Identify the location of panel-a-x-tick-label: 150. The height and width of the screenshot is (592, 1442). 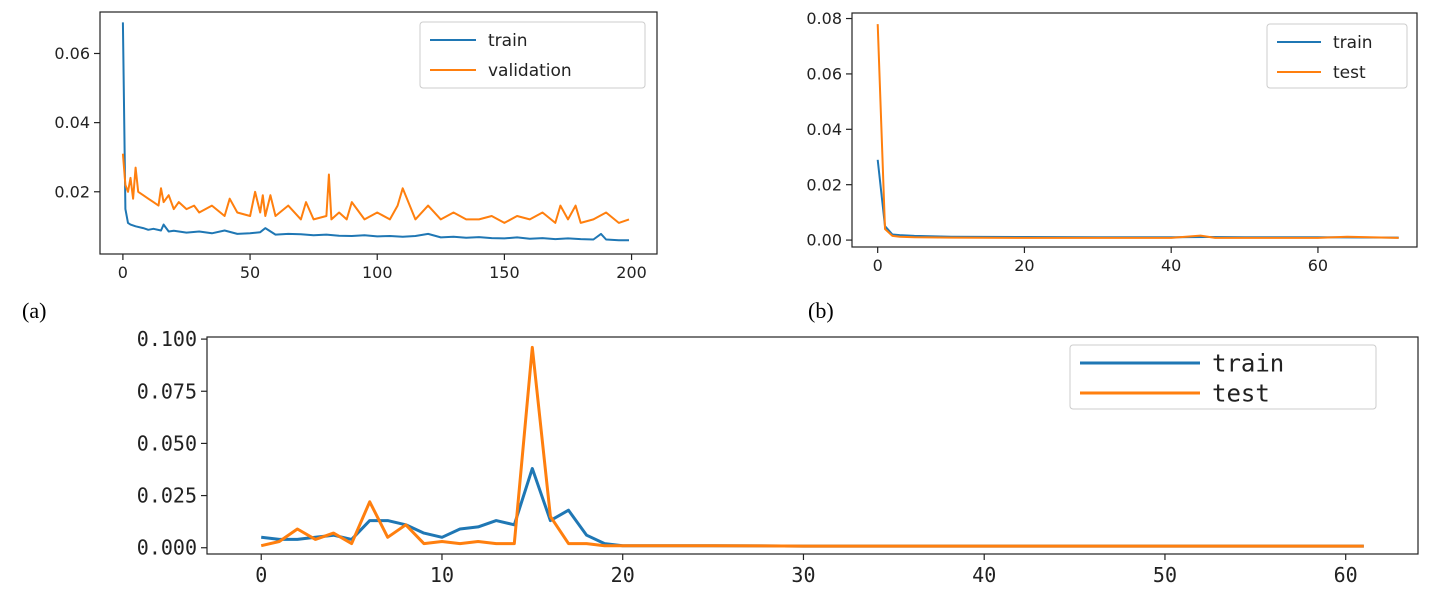
(504, 272).